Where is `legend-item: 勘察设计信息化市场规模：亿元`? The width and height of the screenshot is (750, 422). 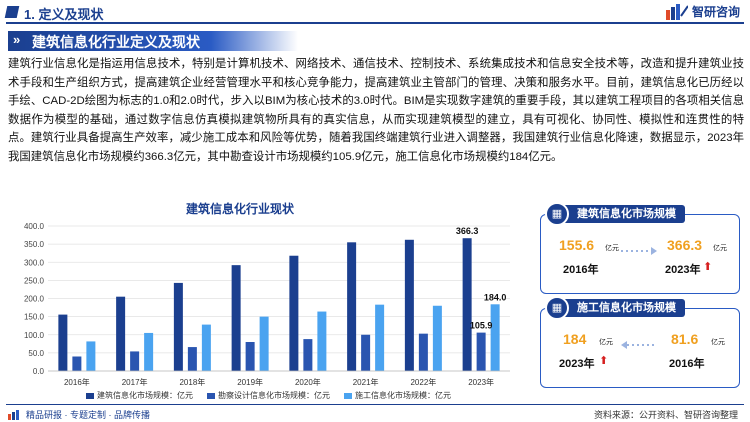 legend-item: 勘察设计信息化市场规模：亿元 is located at coordinates (268, 395).